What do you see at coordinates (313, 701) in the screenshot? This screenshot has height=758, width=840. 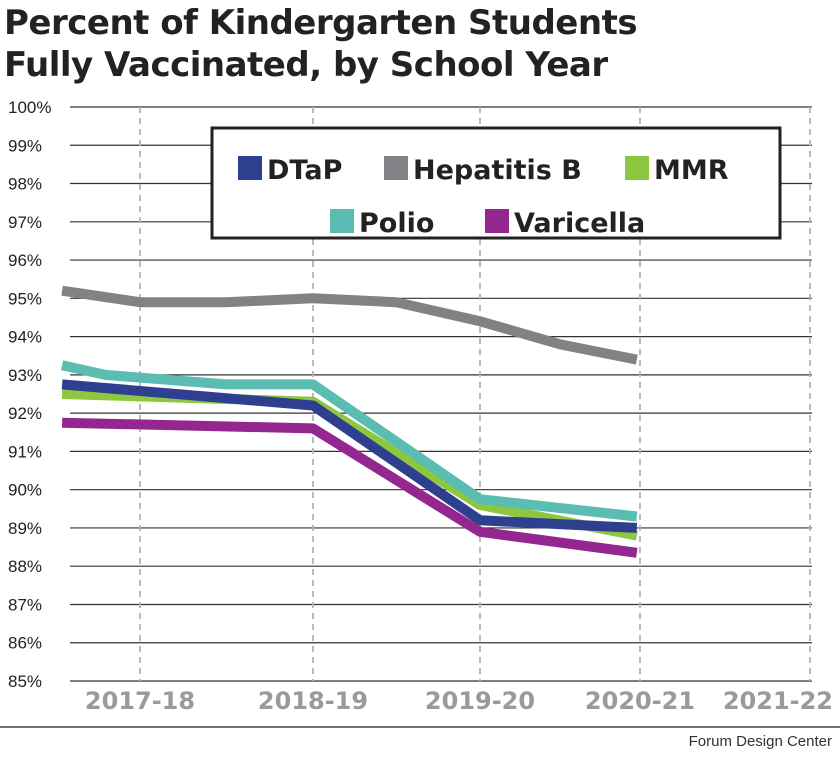 I see `x-tick-label: 2018-19` at bounding box center [313, 701].